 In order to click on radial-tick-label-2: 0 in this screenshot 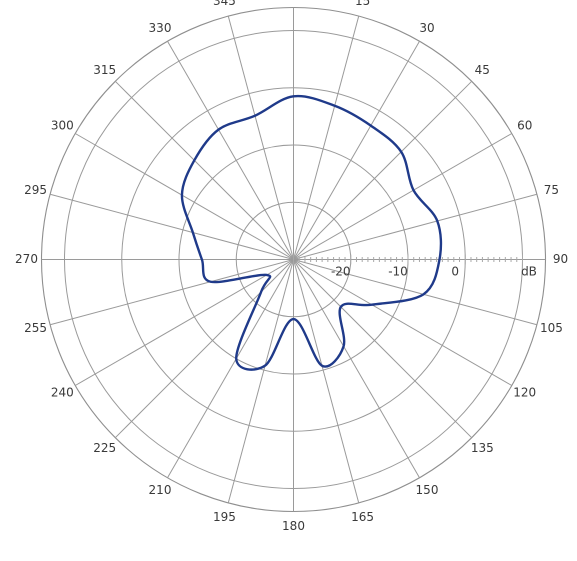, I will do `click(455, 272)`.